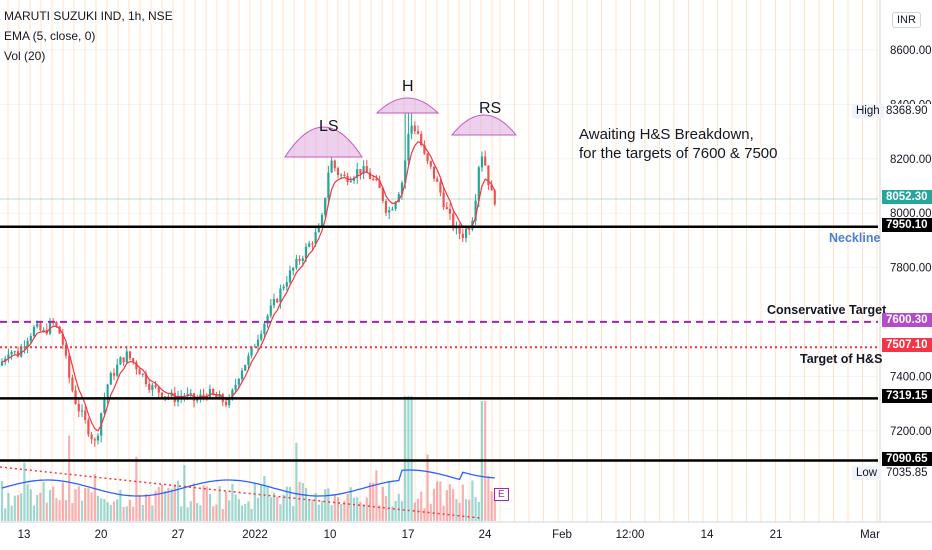  I want to click on x-tick-label: 27, so click(178, 535).